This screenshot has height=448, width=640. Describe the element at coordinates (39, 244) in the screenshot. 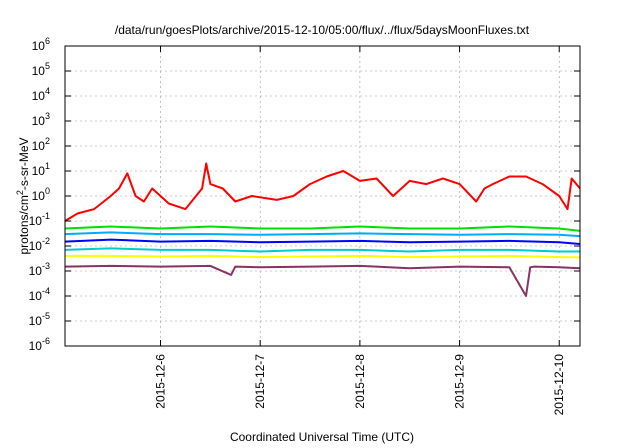

I see `y-tick-label: 10⁻²` at that location.